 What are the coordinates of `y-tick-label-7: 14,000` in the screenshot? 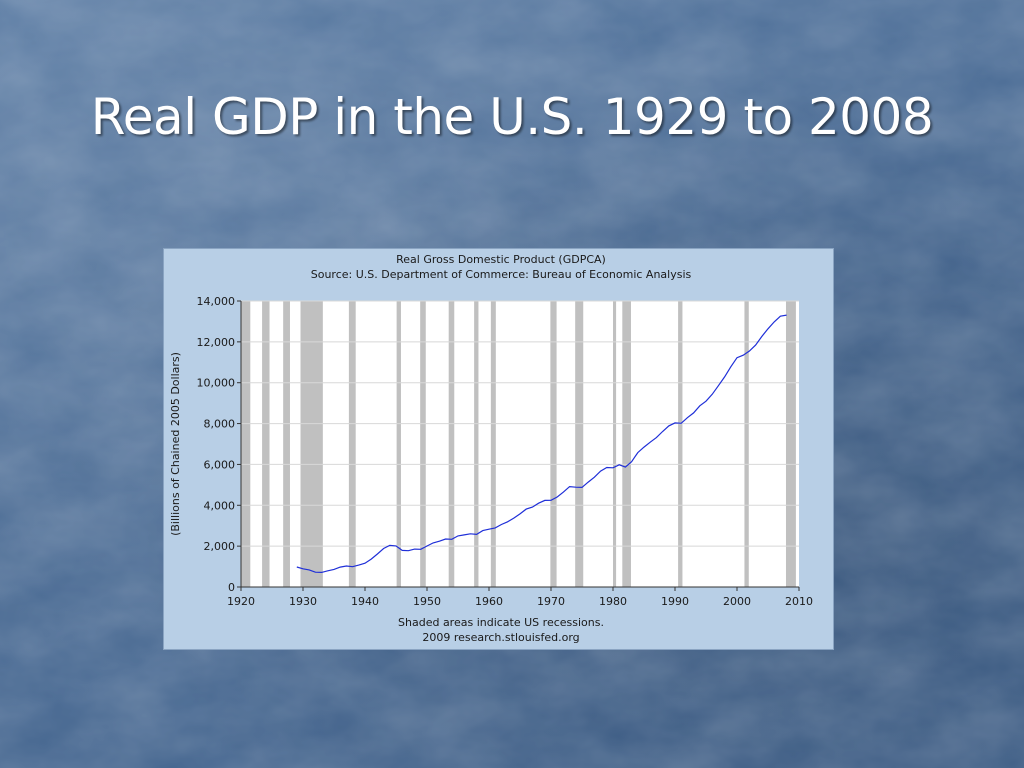 It's located at (216, 301).